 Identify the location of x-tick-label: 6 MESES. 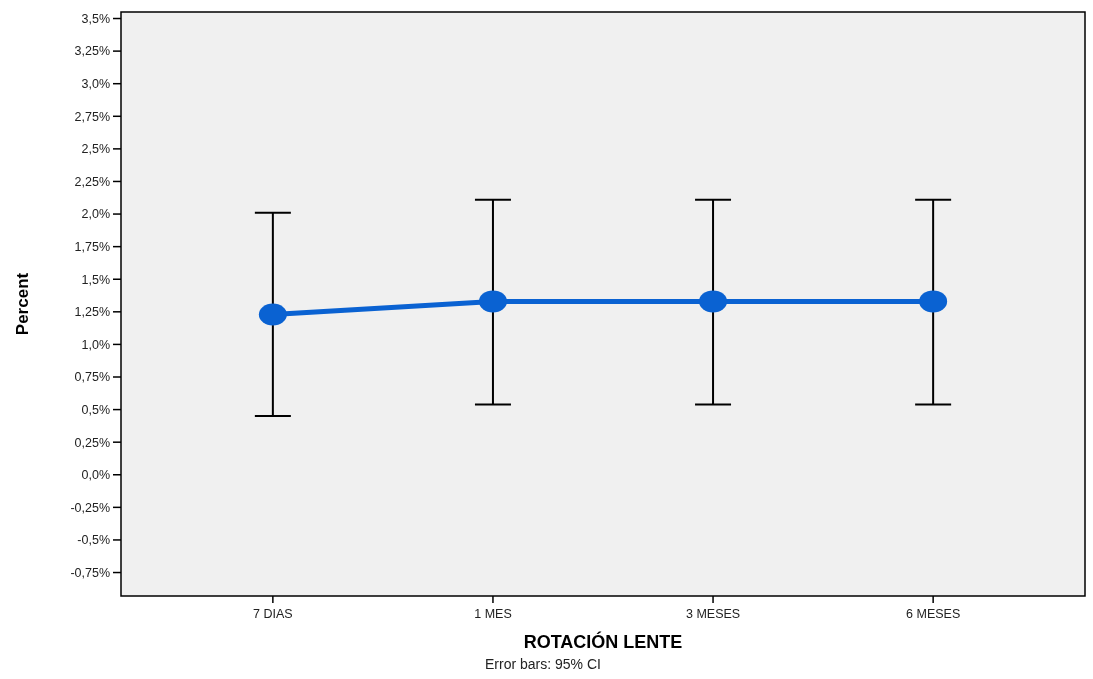
(933, 614).